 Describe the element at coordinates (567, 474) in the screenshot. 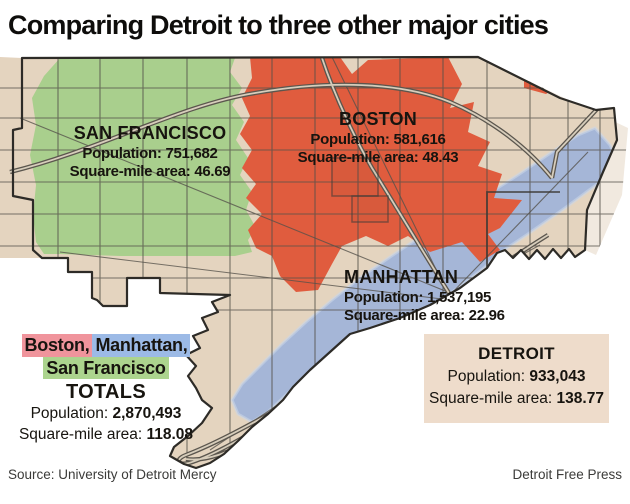

I see `publisher-credit: Detroit Free Press` at that location.